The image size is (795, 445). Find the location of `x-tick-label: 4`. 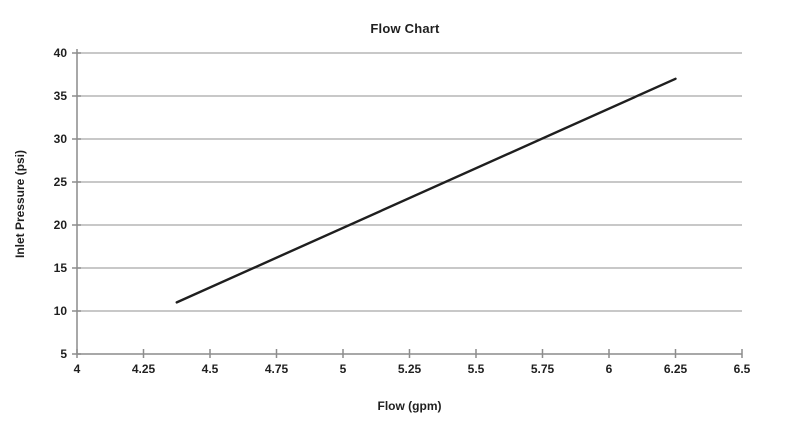

x-tick-label: 4 is located at coordinates (77, 369).